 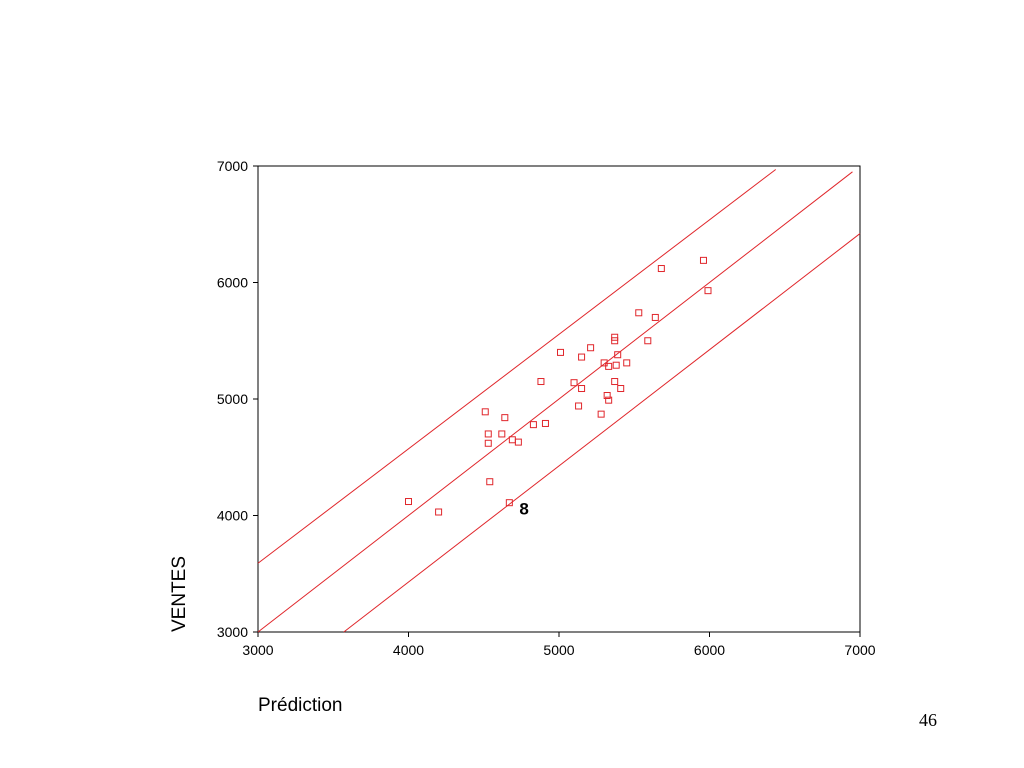 What do you see at coordinates (300, 705) in the screenshot?
I see `x-axis-label: Prédiction` at bounding box center [300, 705].